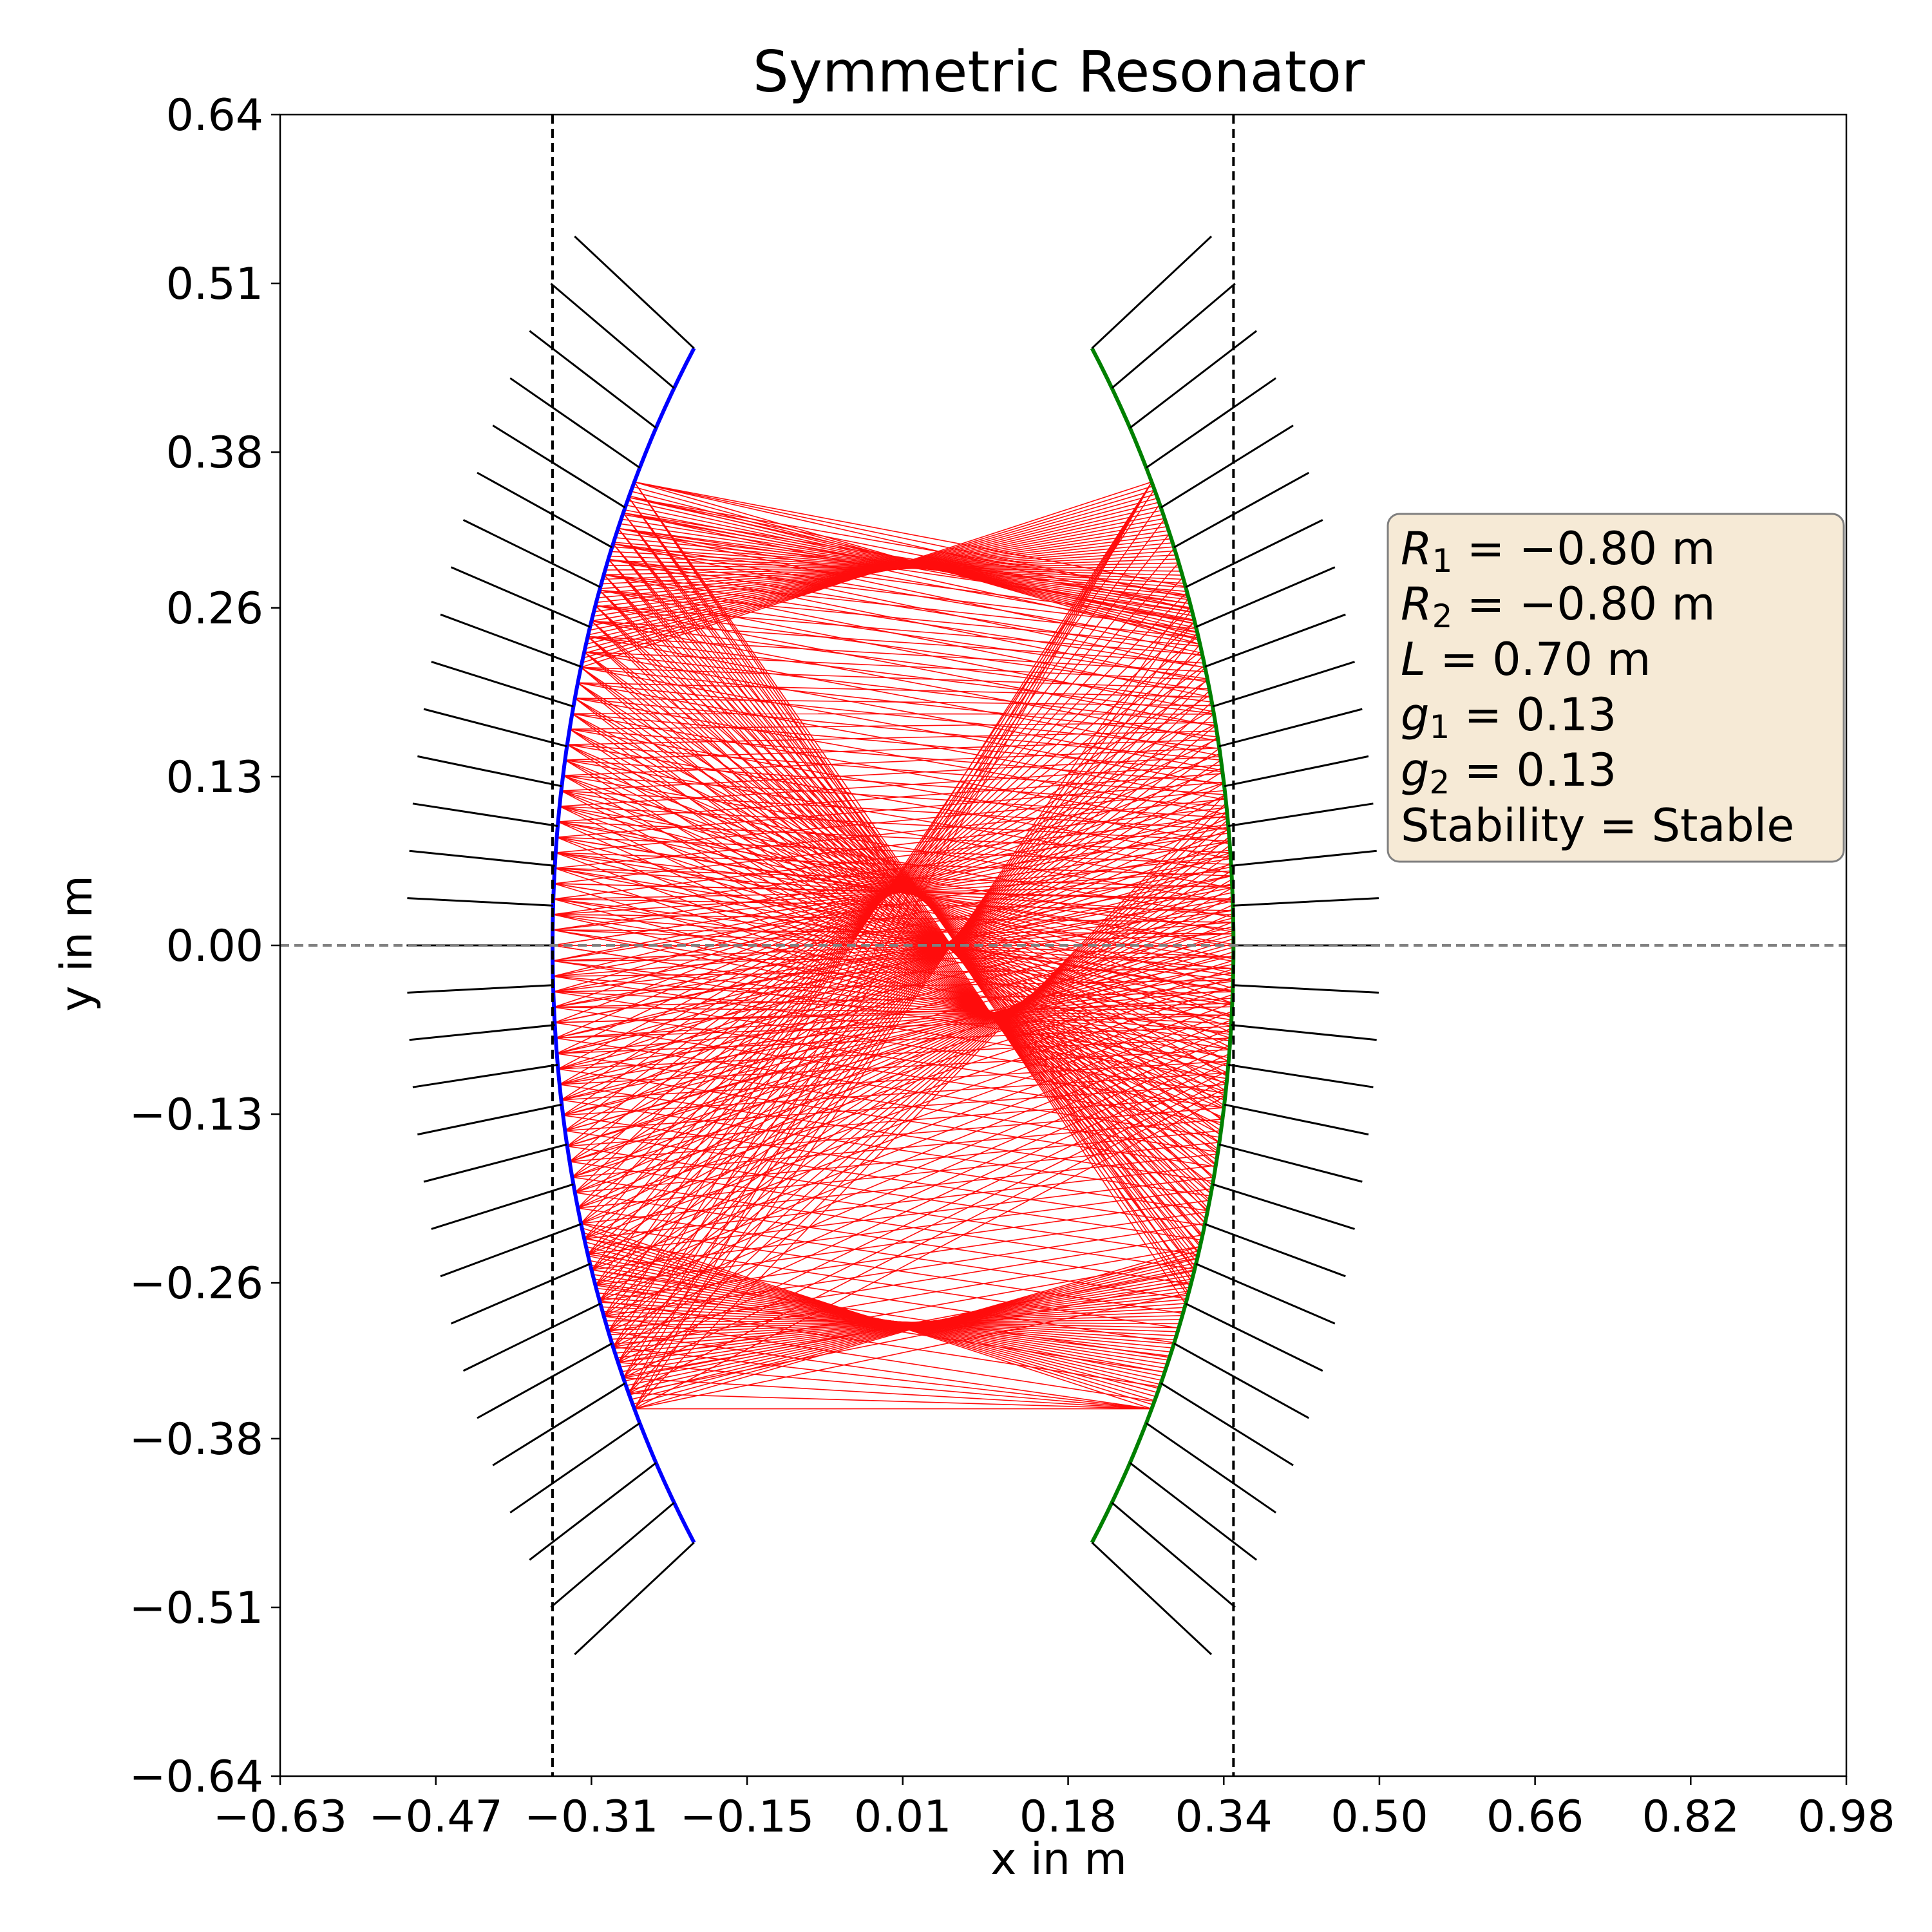 The image size is (1932, 1932). What do you see at coordinates (903, 1817) in the screenshot?
I see `x-tick-label: 0.01` at bounding box center [903, 1817].